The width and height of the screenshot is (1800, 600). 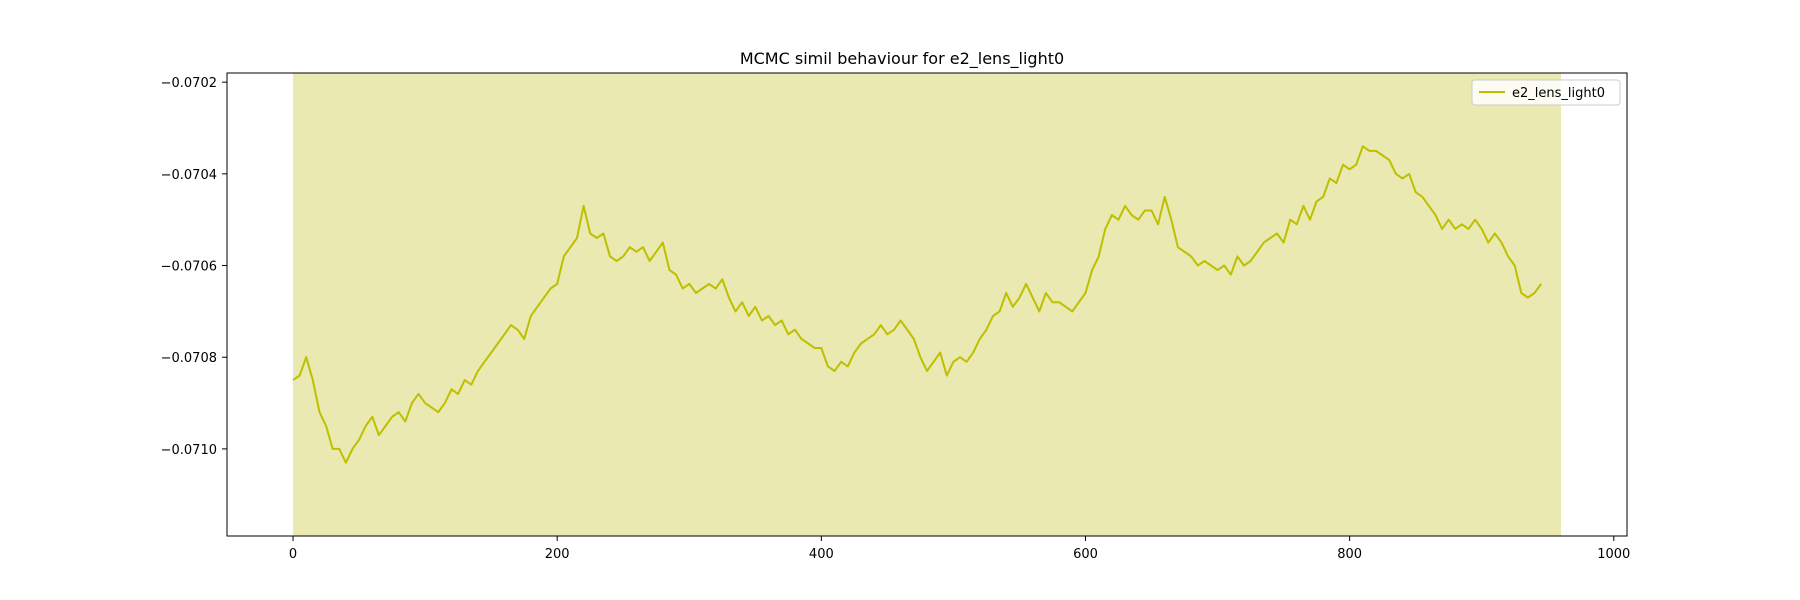 What do you see at coordinates (821, 554) in the screenshot?
I see `x-tick-label: 400` at bounding box center [821, 554].